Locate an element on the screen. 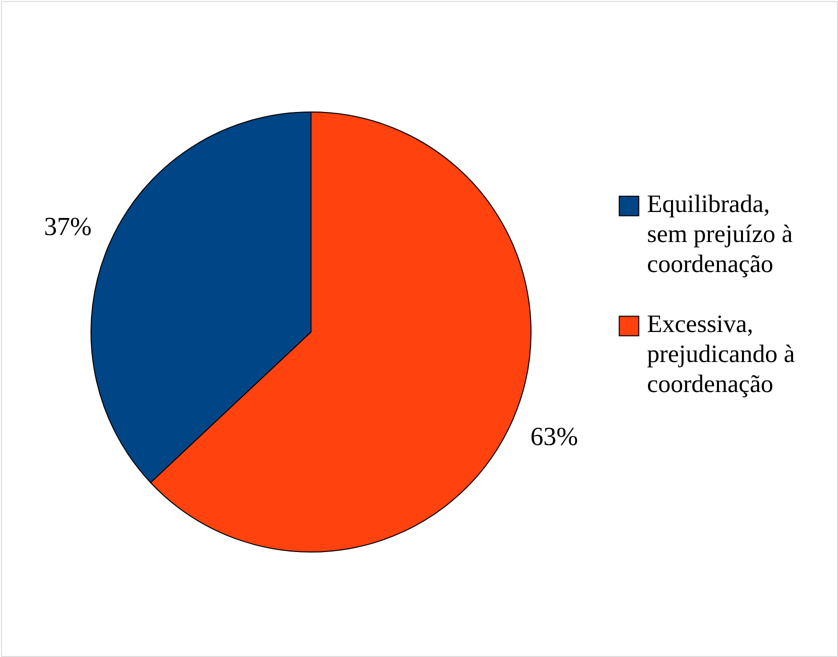 The height and width of the screenshot is (657, 838). data-label: 63% is located at coordinates (554, 437).